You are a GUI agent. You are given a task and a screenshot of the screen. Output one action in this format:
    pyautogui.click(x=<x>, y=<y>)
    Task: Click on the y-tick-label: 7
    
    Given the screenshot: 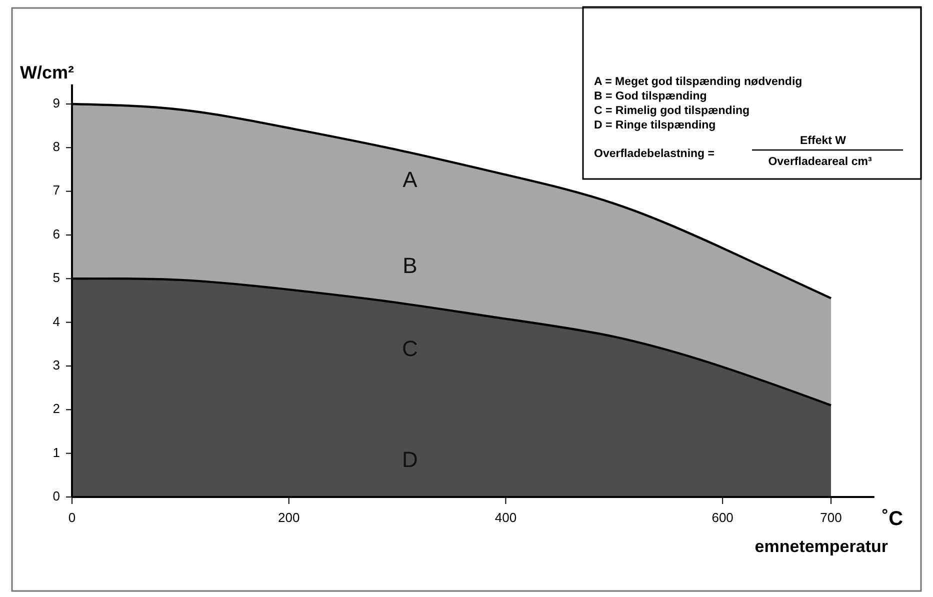 What is the action you would take?
    pyautogui.click(x=56, y=190)
    